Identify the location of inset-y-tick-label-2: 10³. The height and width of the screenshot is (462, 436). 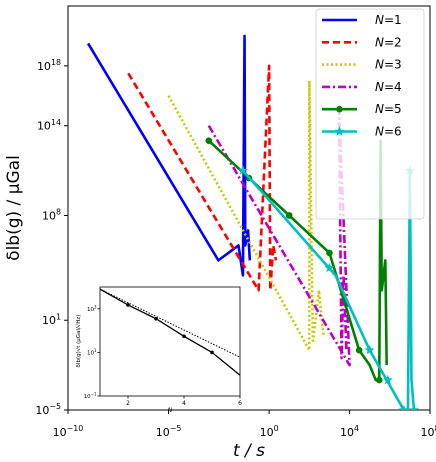
(92, 308).